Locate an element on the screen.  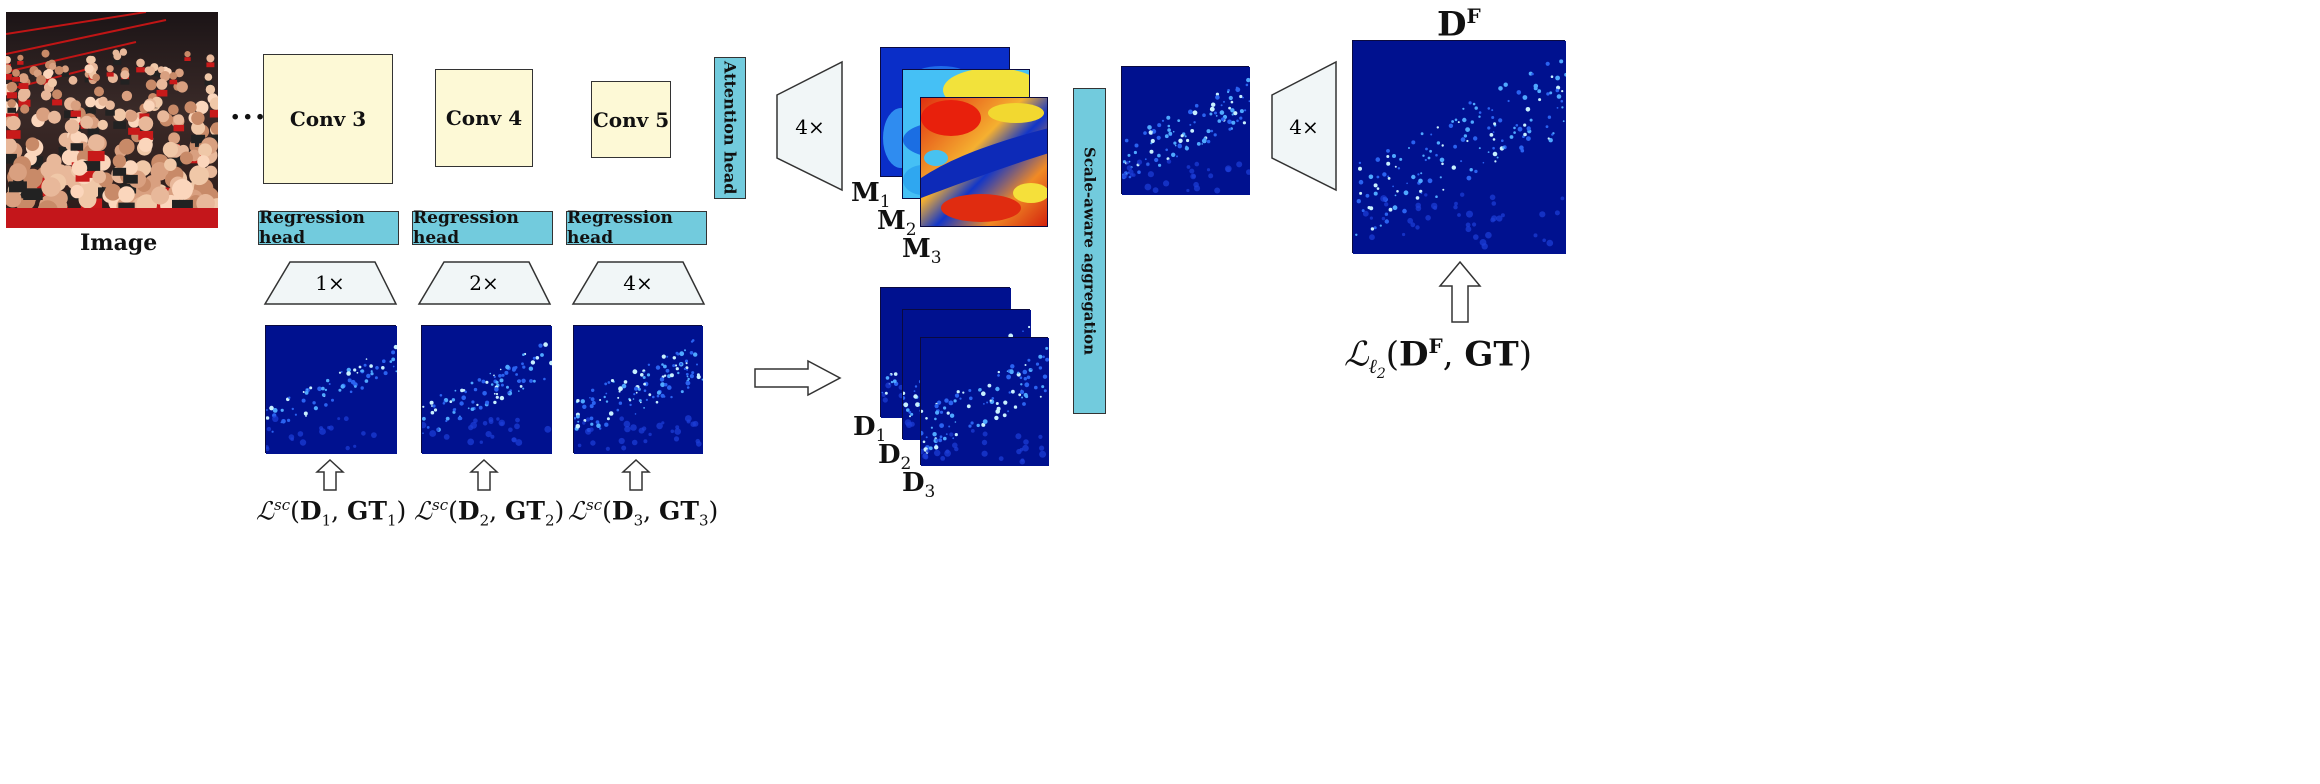
label-d1-base: D is located at coordinates (864, 427).